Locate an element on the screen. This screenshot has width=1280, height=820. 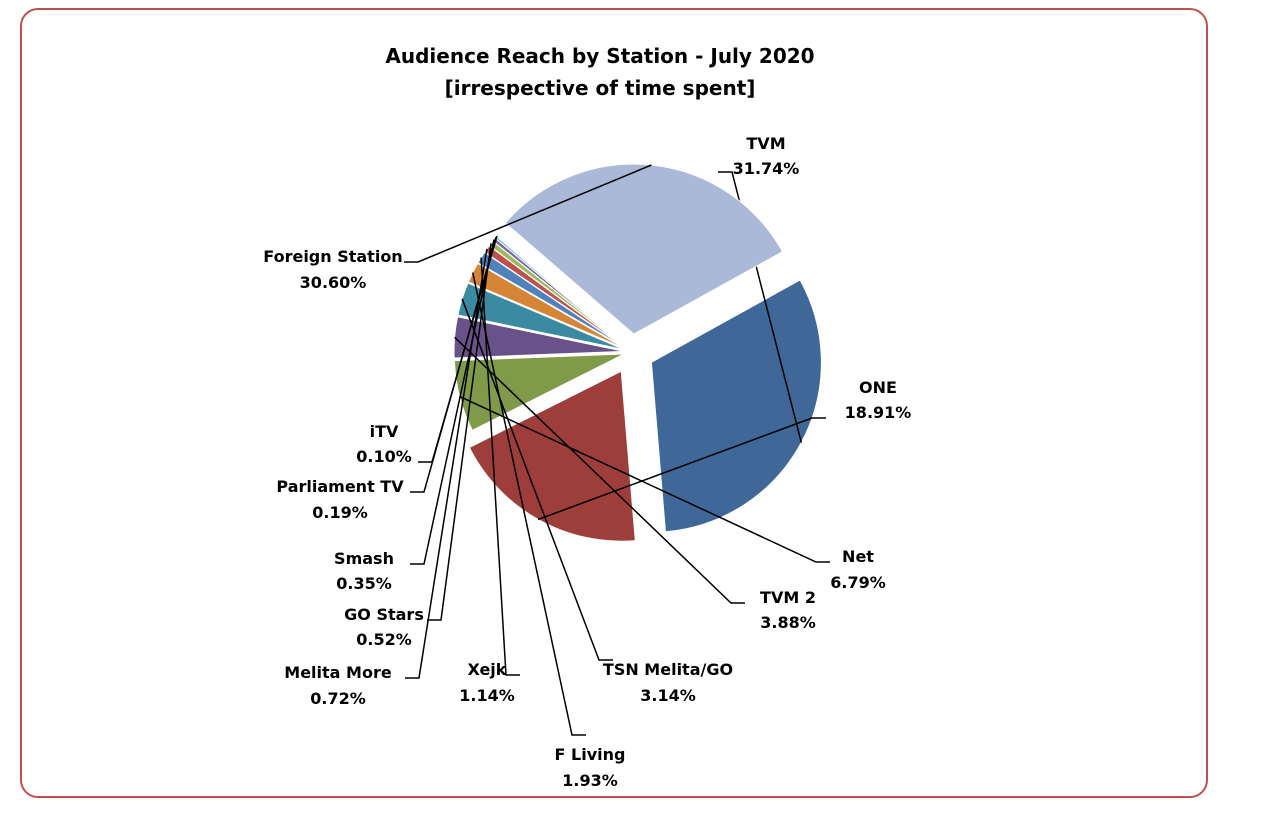
pie-slice-tsn-melita-go is located at coordinates (541, 316).